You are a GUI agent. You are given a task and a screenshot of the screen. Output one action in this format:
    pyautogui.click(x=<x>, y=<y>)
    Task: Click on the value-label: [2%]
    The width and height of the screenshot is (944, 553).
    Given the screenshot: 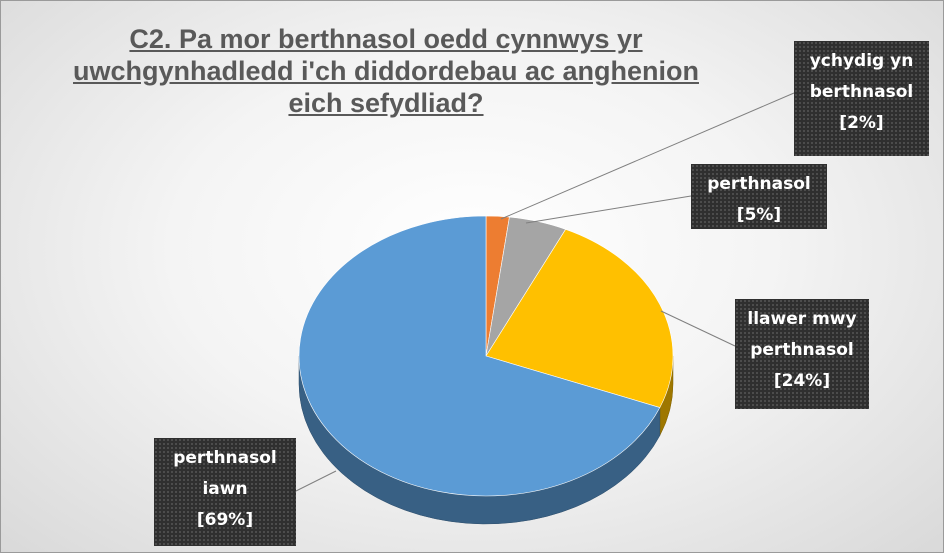 What is the action you would take?
    pyautogui.click(x=861, y=123)
    